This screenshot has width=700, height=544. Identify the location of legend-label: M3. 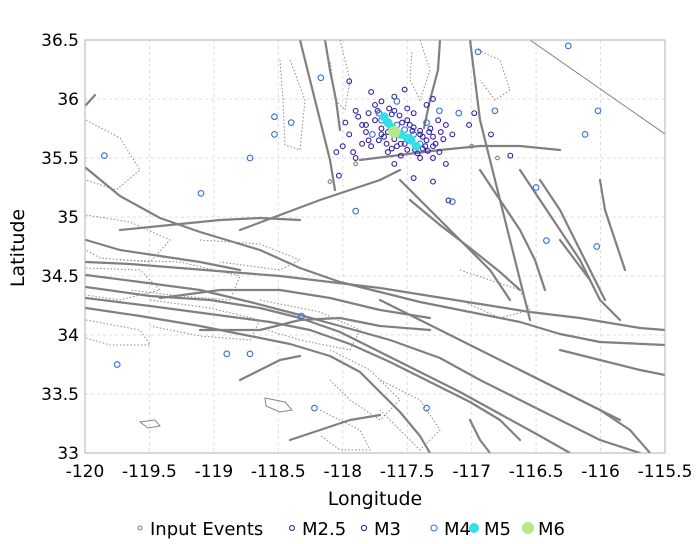
(387, 529).